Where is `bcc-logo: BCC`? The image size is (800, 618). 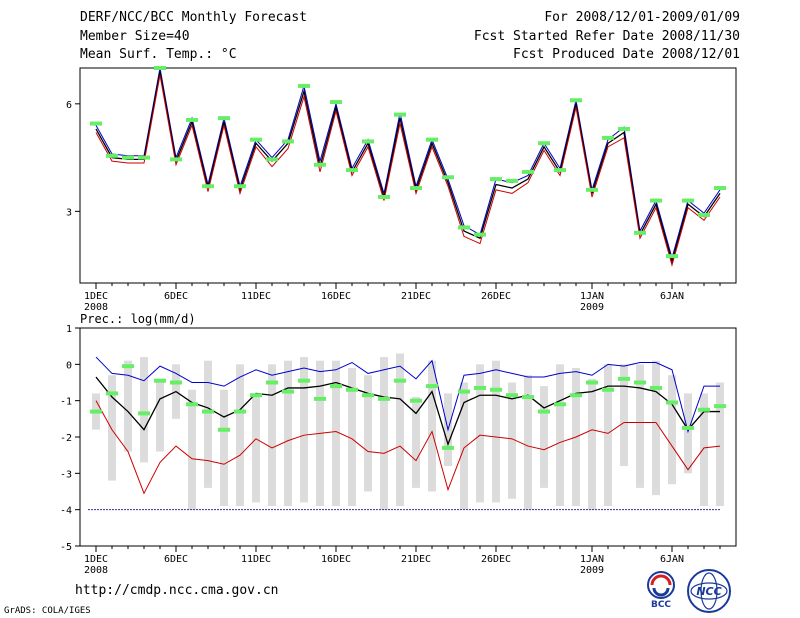 bcc-logo: BCC is located at coordinates (661, 589).